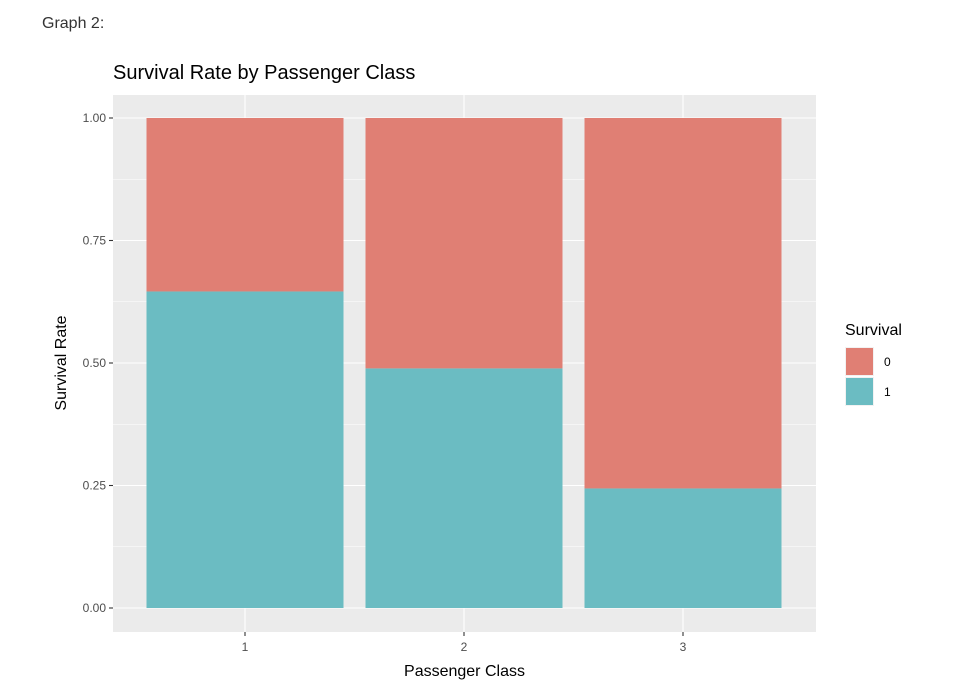  Describe the element at coordinates (95, 608) in the screenshot. I see `y-tick-label: 0.00` at that location.